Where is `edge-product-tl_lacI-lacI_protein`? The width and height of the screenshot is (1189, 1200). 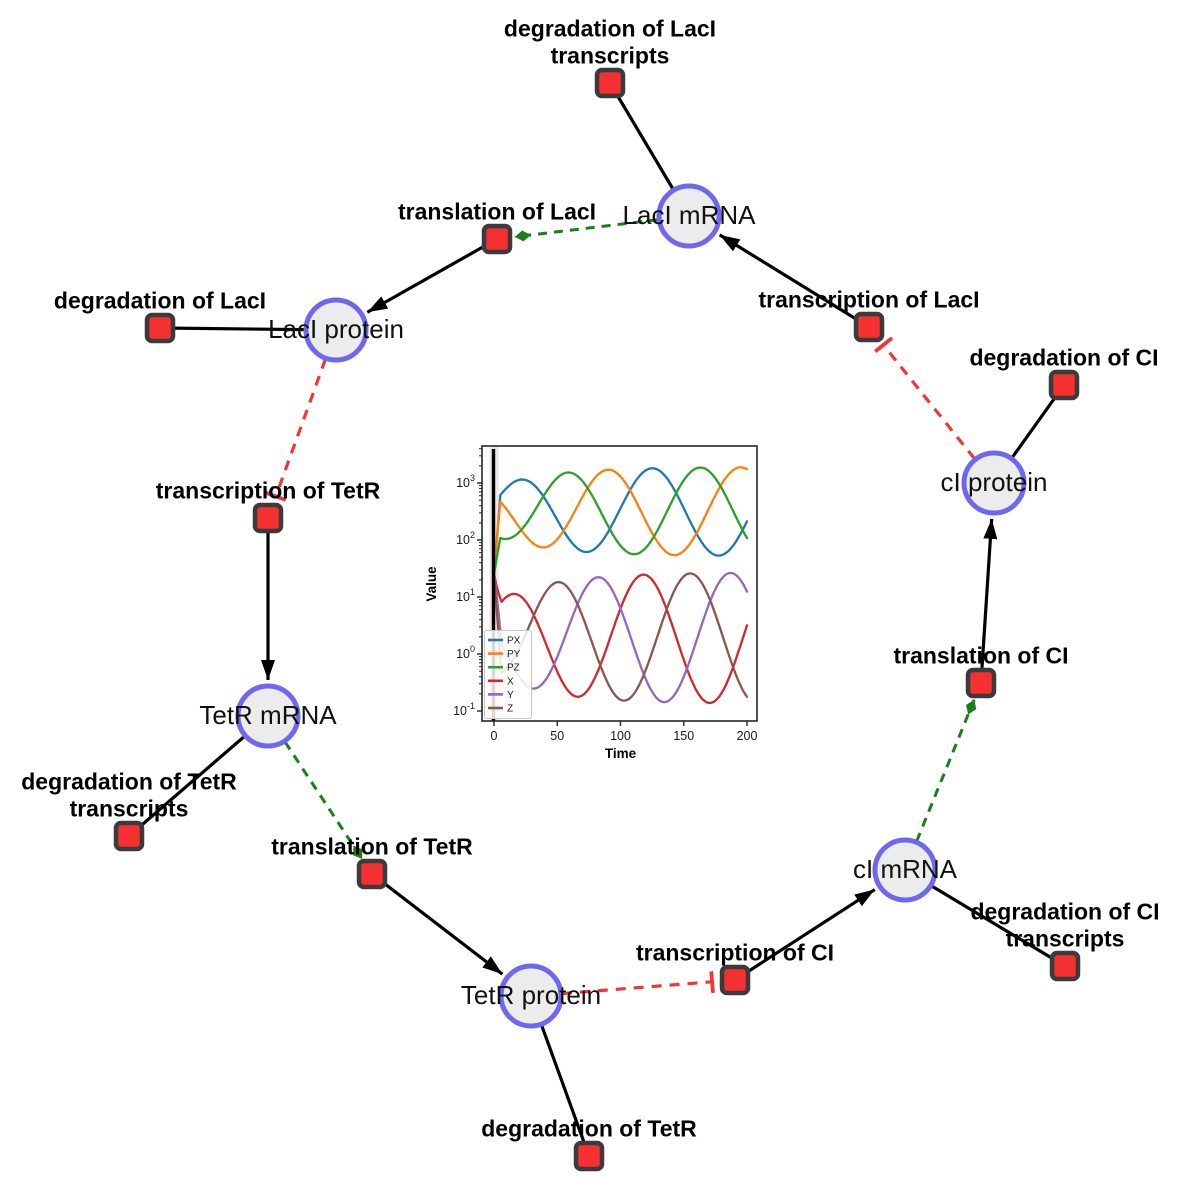 edge-product-tl_lacI-lacI_protein is located at coordinates (425, 279).